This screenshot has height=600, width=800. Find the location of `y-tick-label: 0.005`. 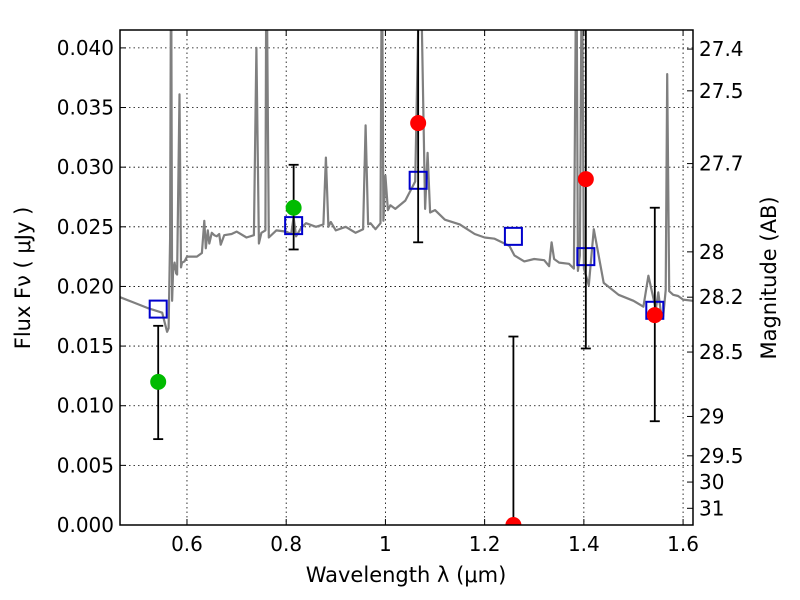

y-tick-label: 0.005 is located at coordinates (85, 465).